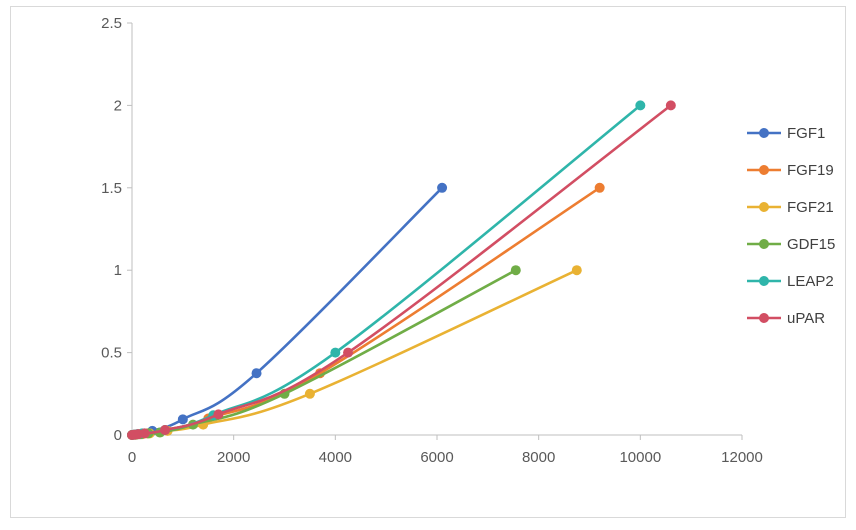 The height and width of the screenshot is (530, 856). Describe the element at coordinates (132, 457) in the screenshot. I see `x-tick-label: 0` at that location.